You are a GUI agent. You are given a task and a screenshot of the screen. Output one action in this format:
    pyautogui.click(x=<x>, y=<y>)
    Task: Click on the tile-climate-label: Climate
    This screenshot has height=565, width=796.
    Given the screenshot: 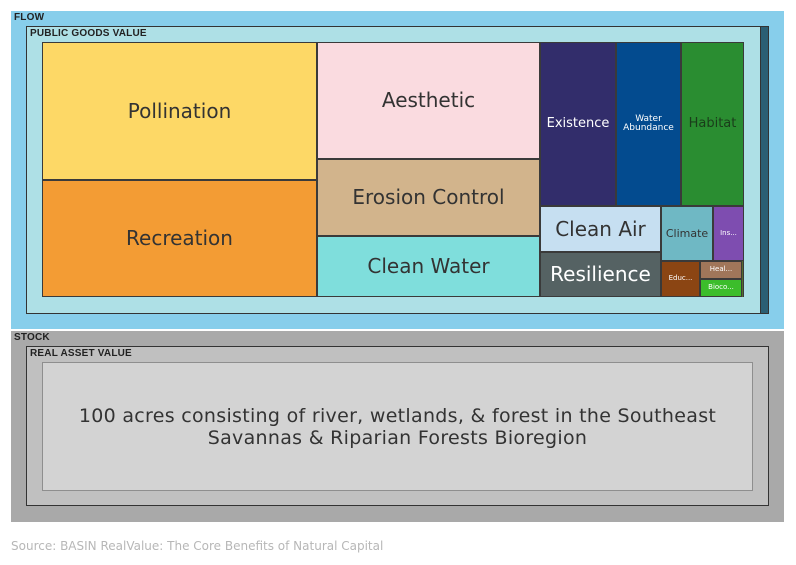 What is the action you would take?
    pyautogui.click(x=687, y=233)
    